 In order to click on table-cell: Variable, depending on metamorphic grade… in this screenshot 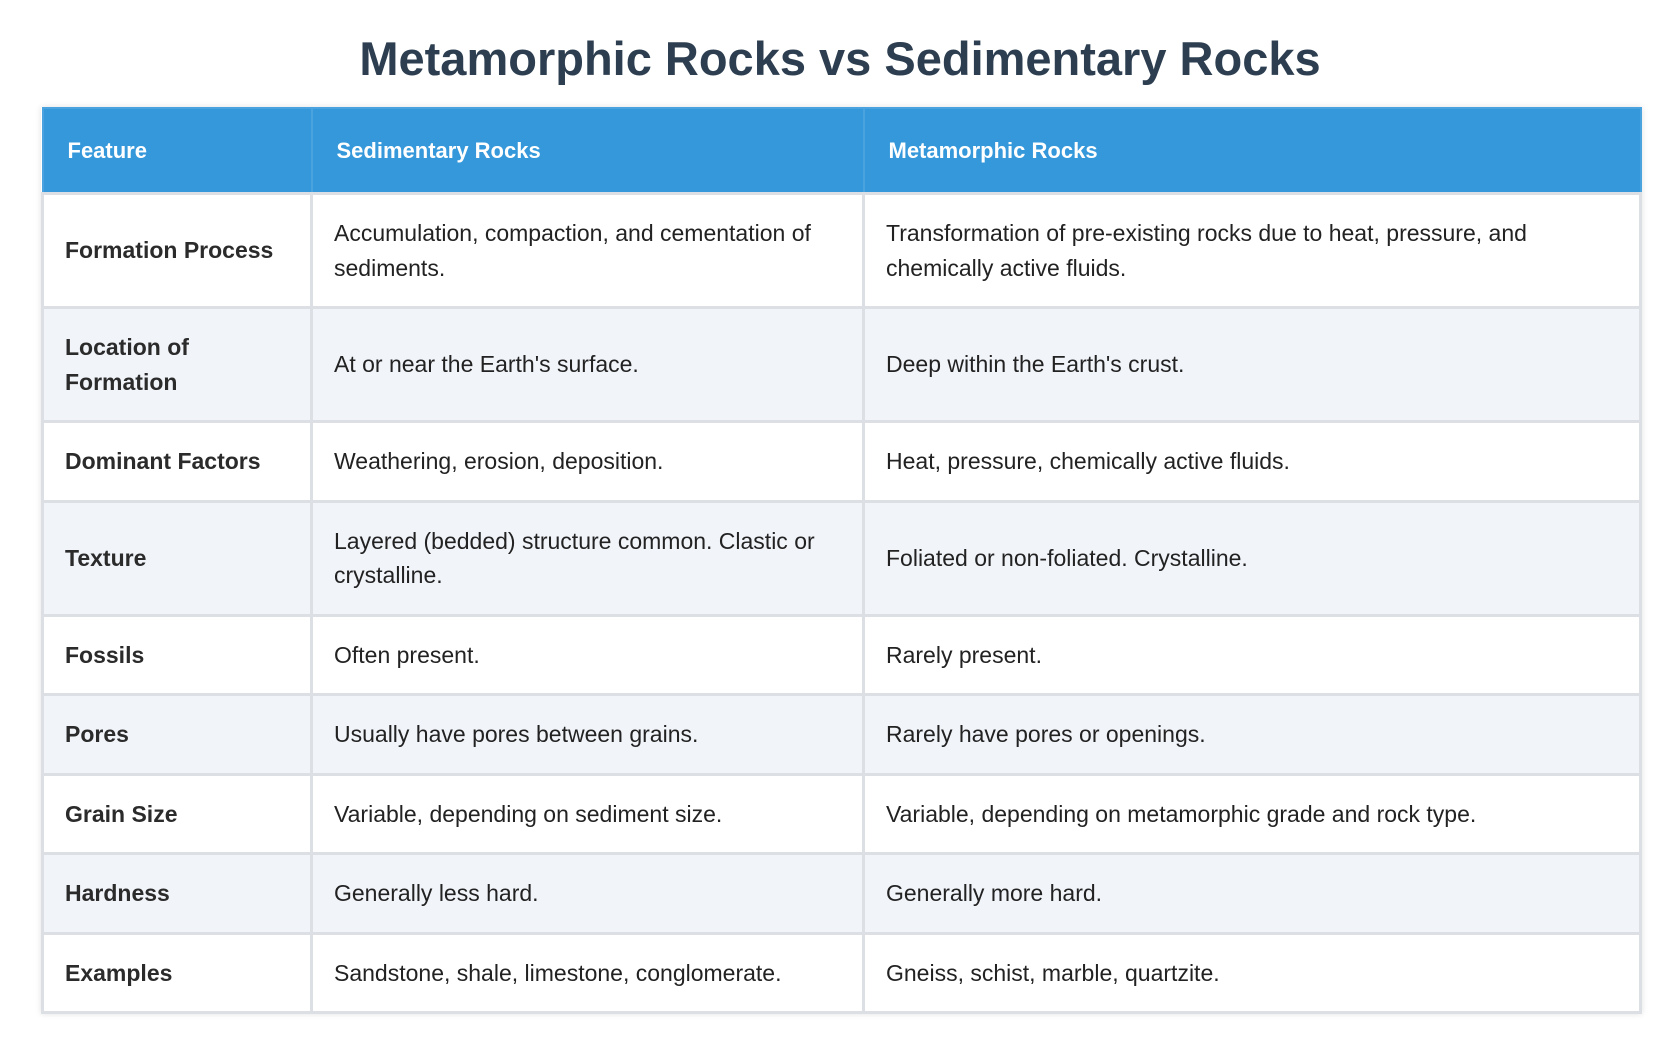, I will do `click(1252, 813)`.